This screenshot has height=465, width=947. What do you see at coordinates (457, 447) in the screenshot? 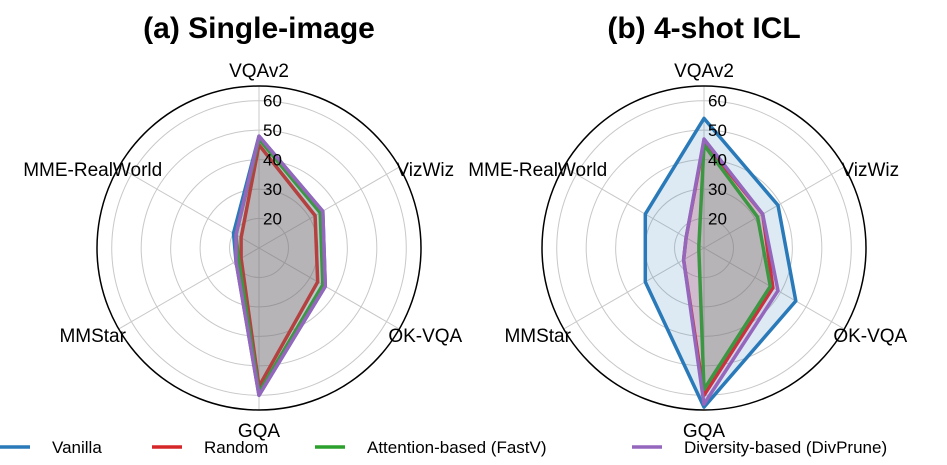
I see `legend-label-attention-based-fastv: Attention-based (FastV)` at bounding box center [457, 447].